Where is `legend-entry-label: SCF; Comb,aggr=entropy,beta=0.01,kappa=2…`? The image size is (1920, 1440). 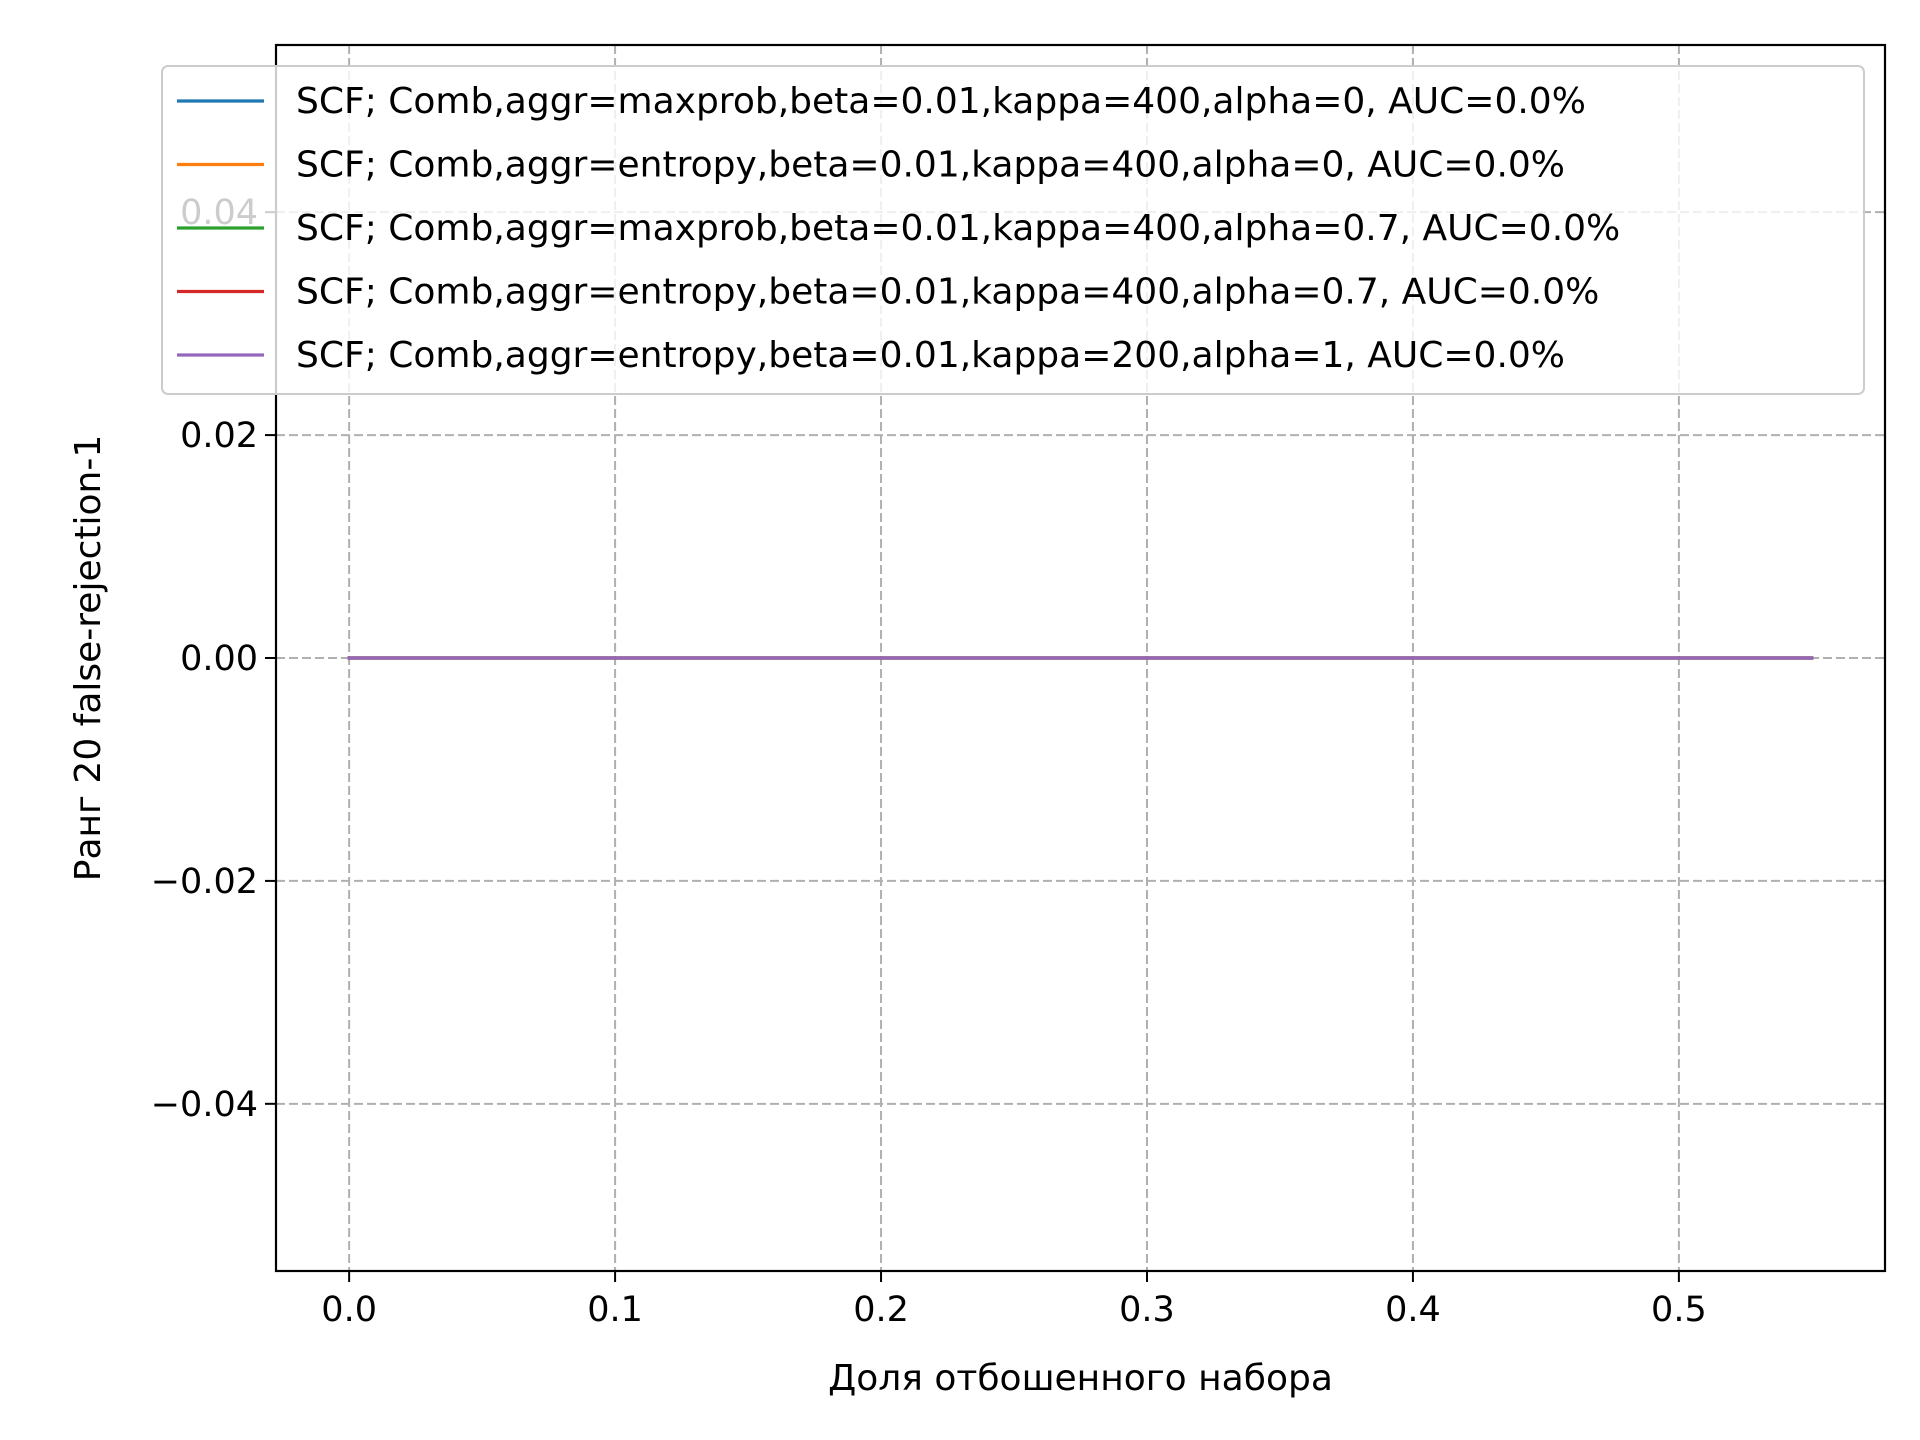 legend-entry-label: SCF; Comb,aggr=entropy,beta=0.01,kappa=2… is located at coordinates (930, 355).